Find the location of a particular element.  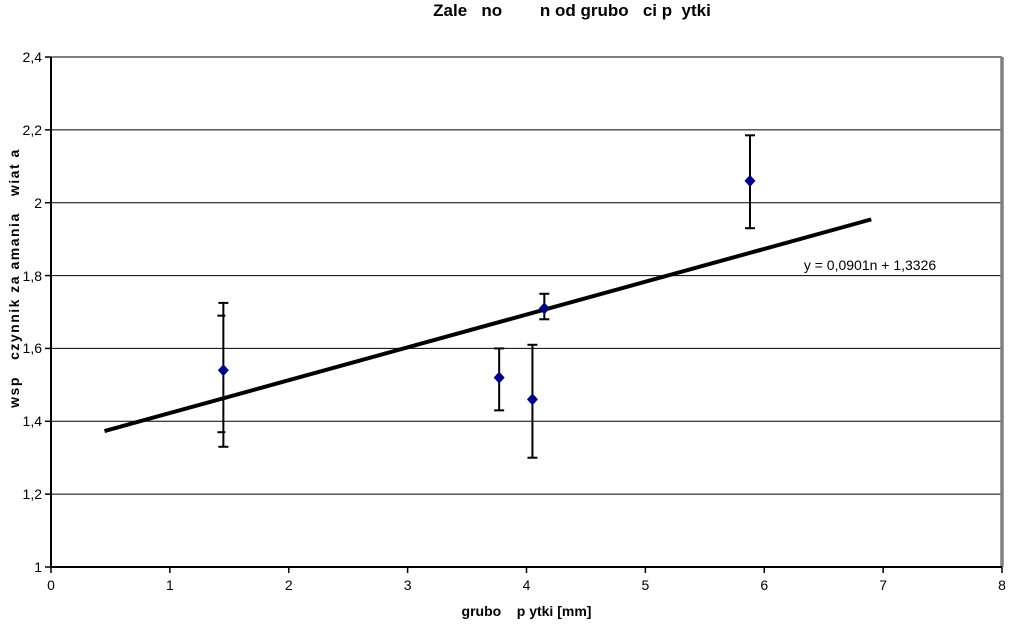

chart-title: Zale no n od grubo ci p ytki is located at coordinates (572, 10).